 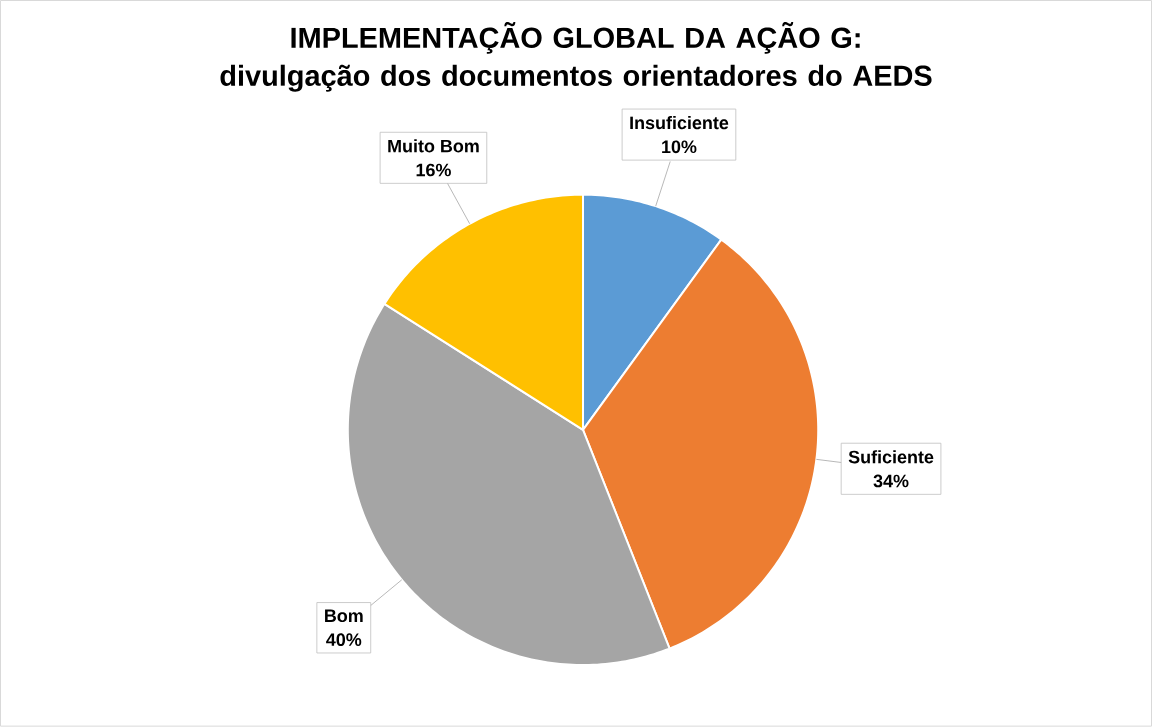 What do you see at coordinates (679, 123) in the screenshot?
I see `slice-label: Insuficiente` at bounding box center [679, 123].